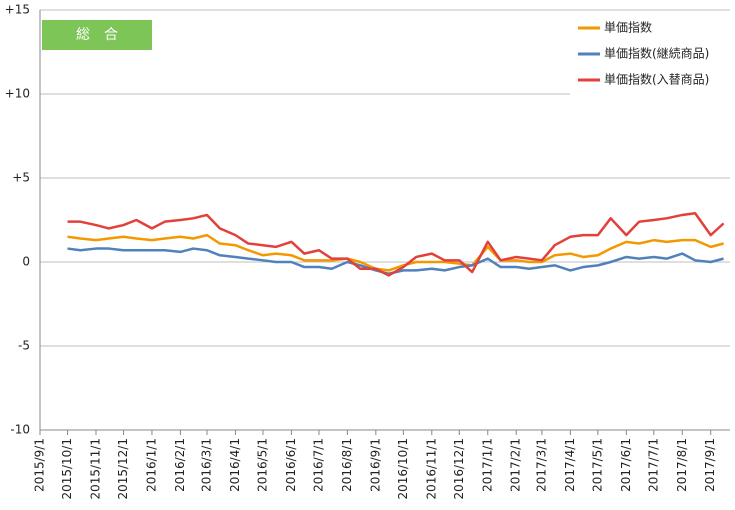 The image size is (735, 510). What do you see at coordinates (318, 465) in the screenshot?
I see `x-tick-label: 2016/7/1` at bounding box center [318, 465].